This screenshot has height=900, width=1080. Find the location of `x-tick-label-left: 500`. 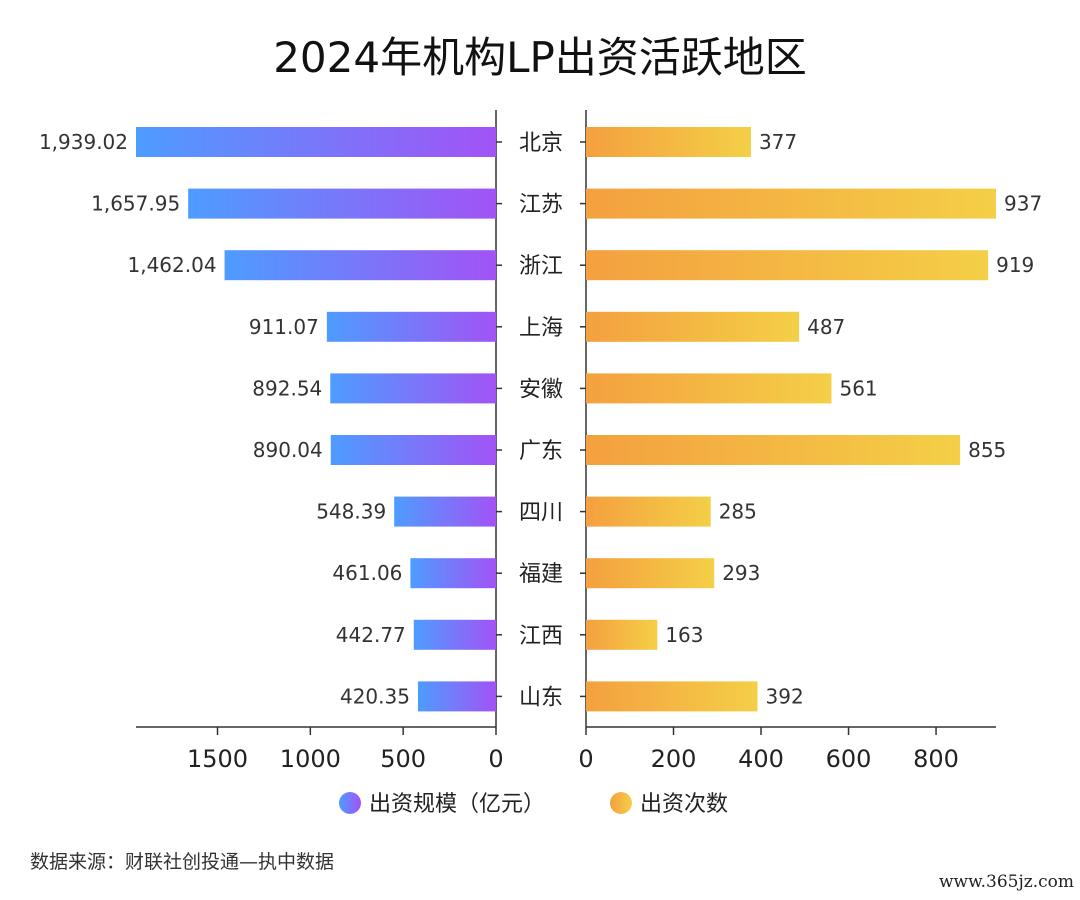

x-tick-label-left: 500 is located at coordinates (403, 759).